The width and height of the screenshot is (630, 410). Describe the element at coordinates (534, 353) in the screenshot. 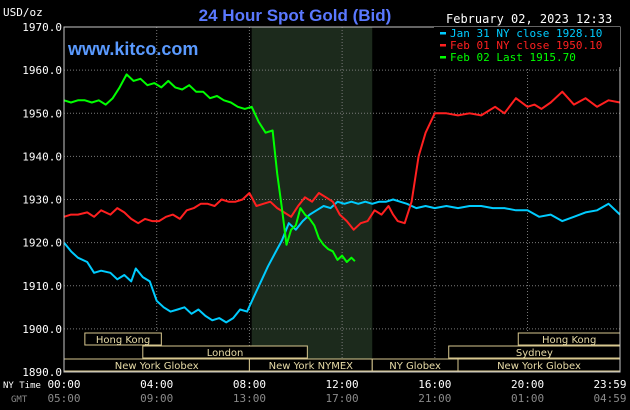

I see `market-session-label: Sydney` at that location.